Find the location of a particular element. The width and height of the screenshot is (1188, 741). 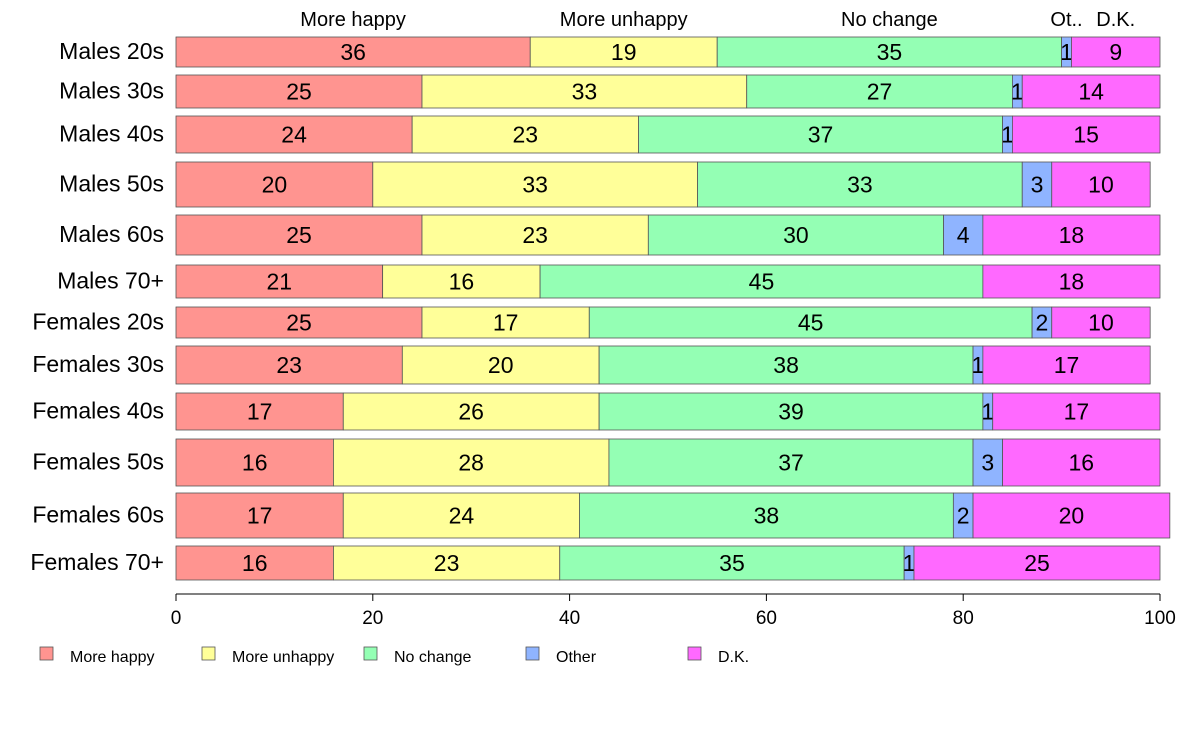

legend-label-d-k: D.K. is located at coordinates (733, 657).